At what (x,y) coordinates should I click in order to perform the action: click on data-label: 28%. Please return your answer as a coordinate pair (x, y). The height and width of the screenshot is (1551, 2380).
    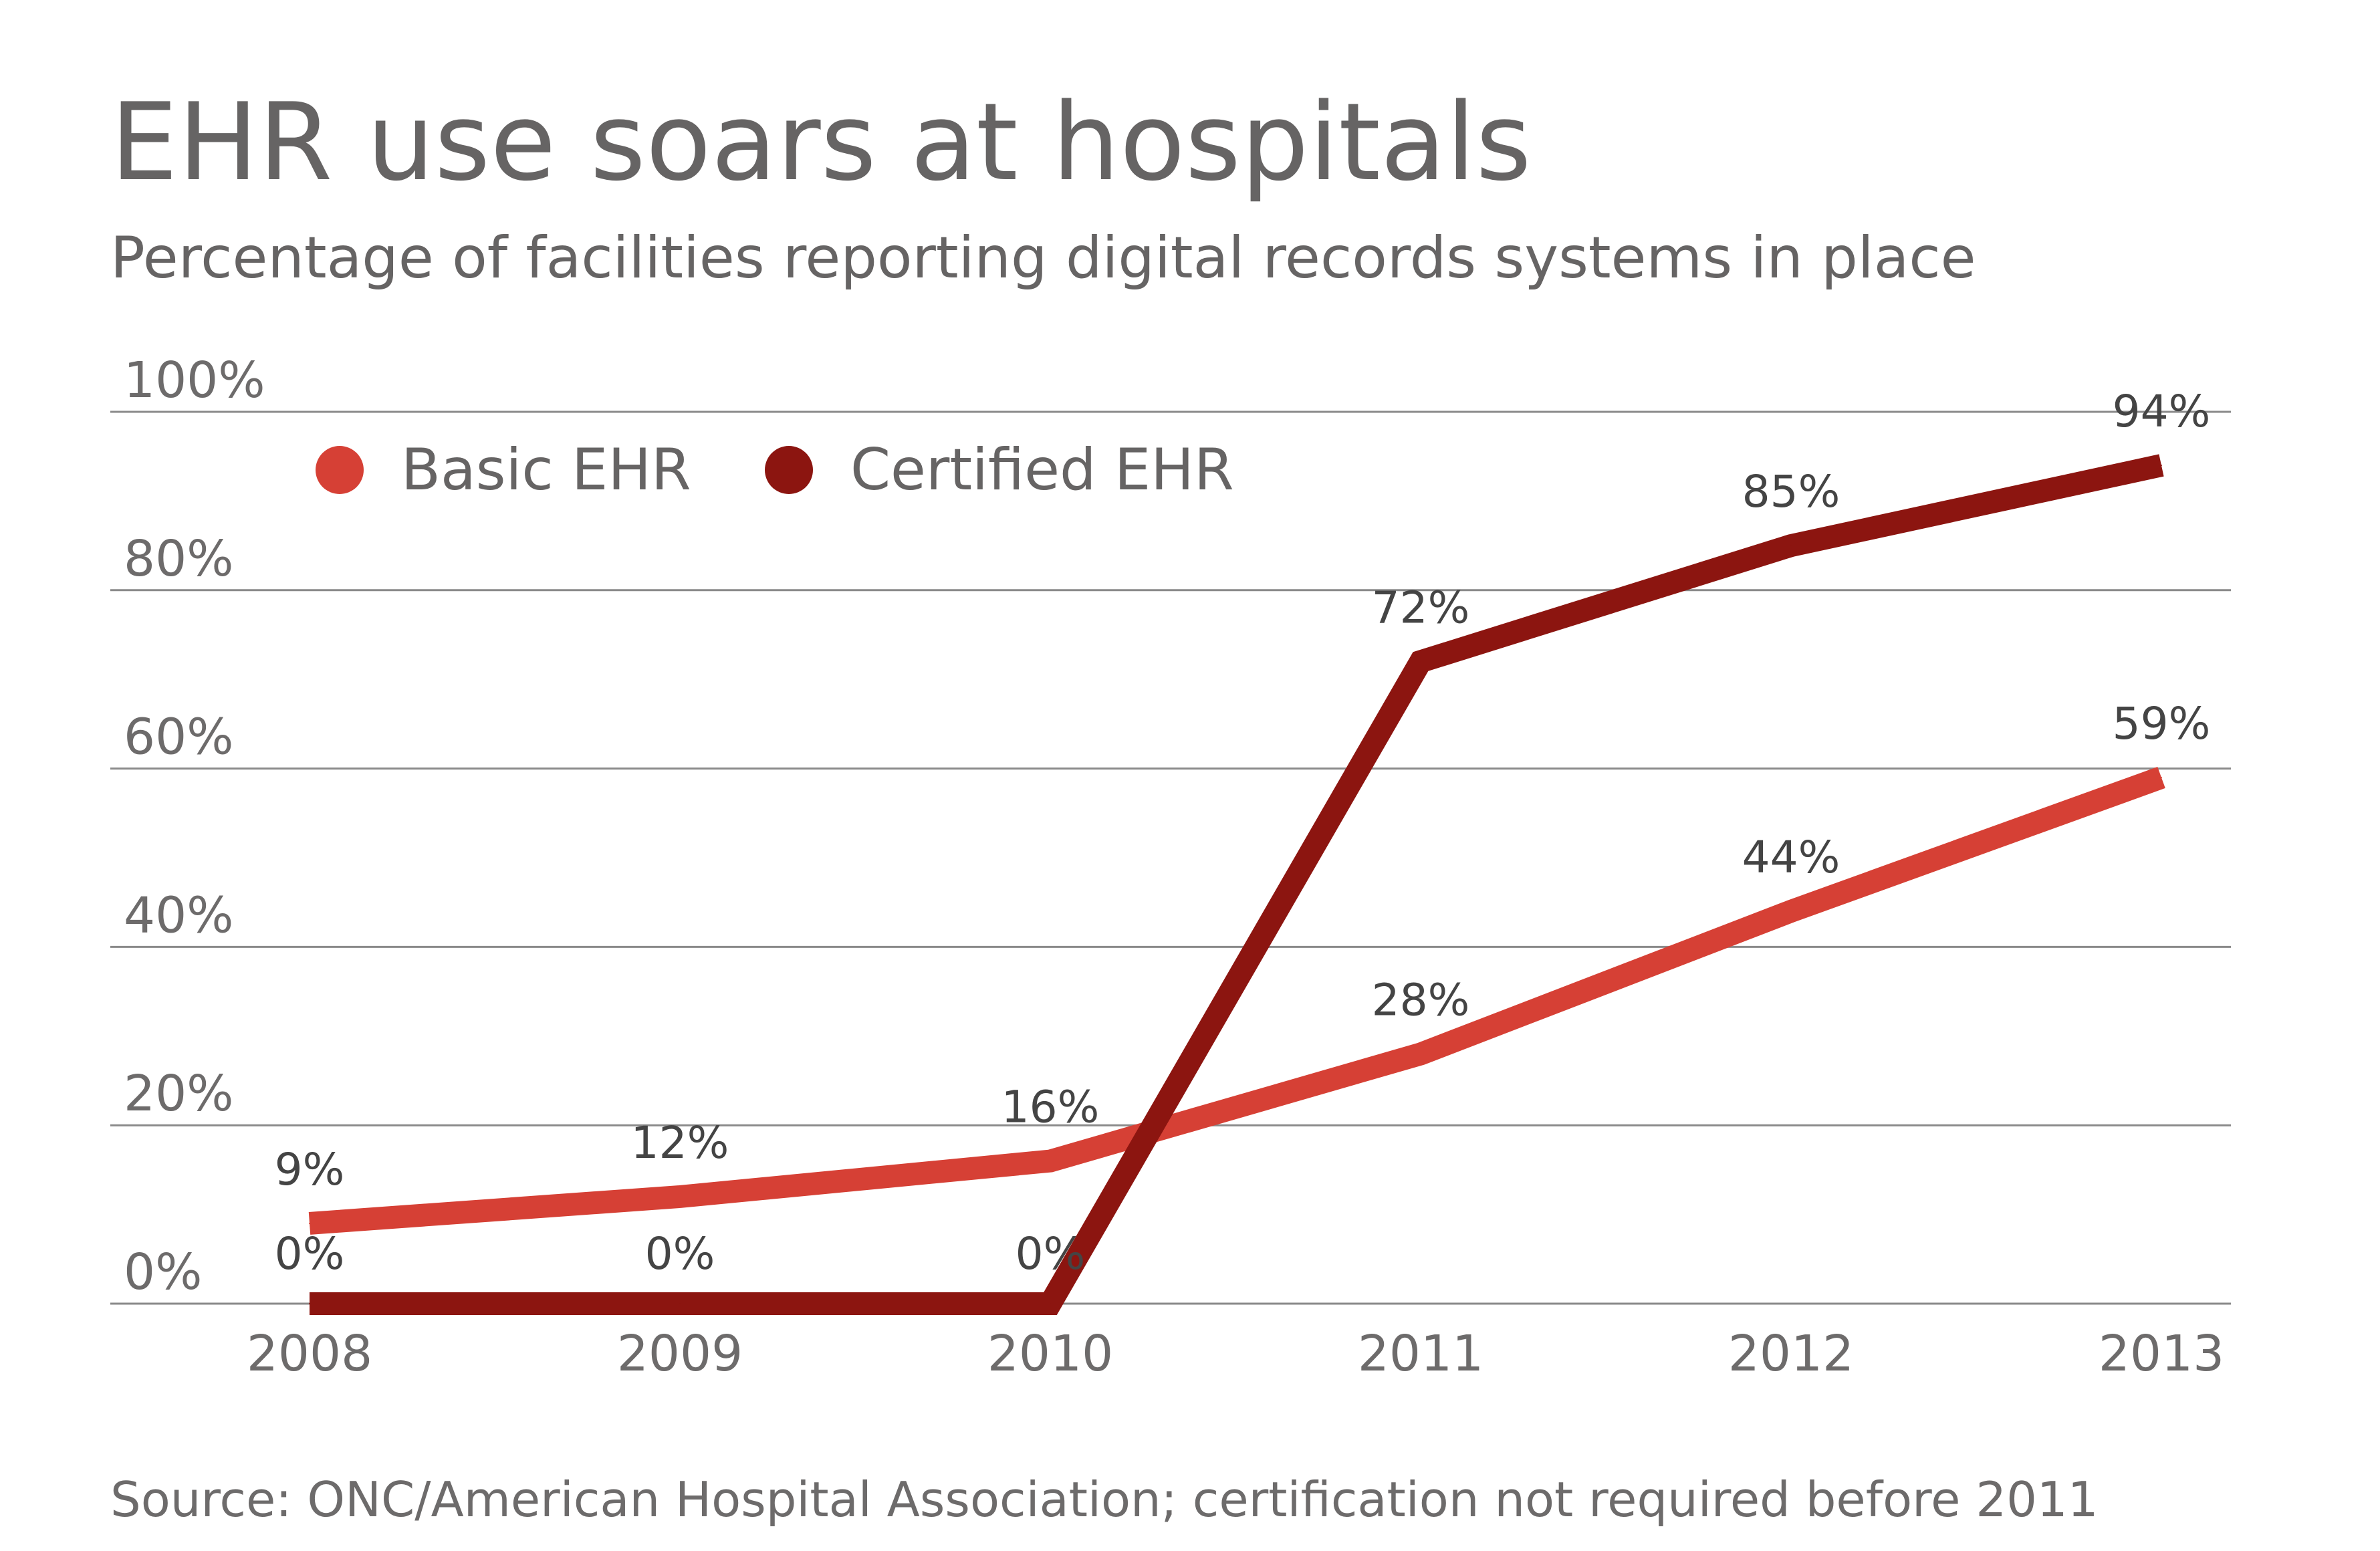
    Looking at the image, I should click on (1421, 1000).